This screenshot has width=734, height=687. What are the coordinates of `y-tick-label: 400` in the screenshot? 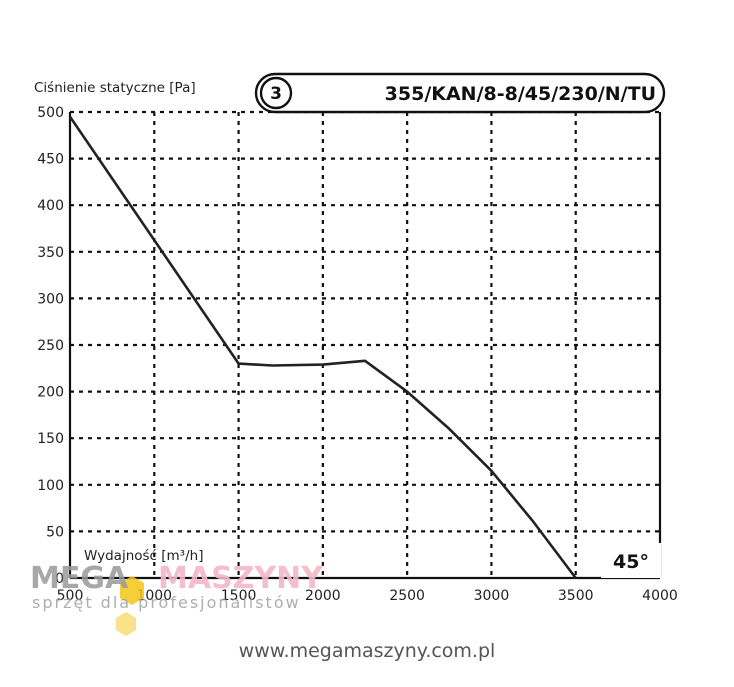 It's located at (50, 206).